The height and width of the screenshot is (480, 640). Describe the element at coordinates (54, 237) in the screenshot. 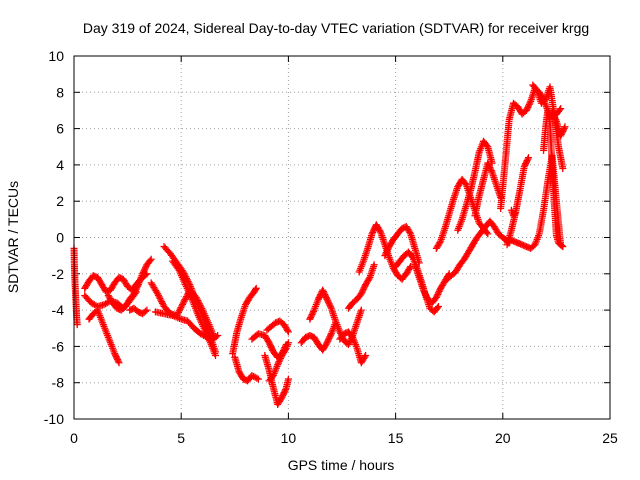

I see `y-tick-labels: -10 -8 -6 -4 -2 0 2 4 6 8 10` at that location.